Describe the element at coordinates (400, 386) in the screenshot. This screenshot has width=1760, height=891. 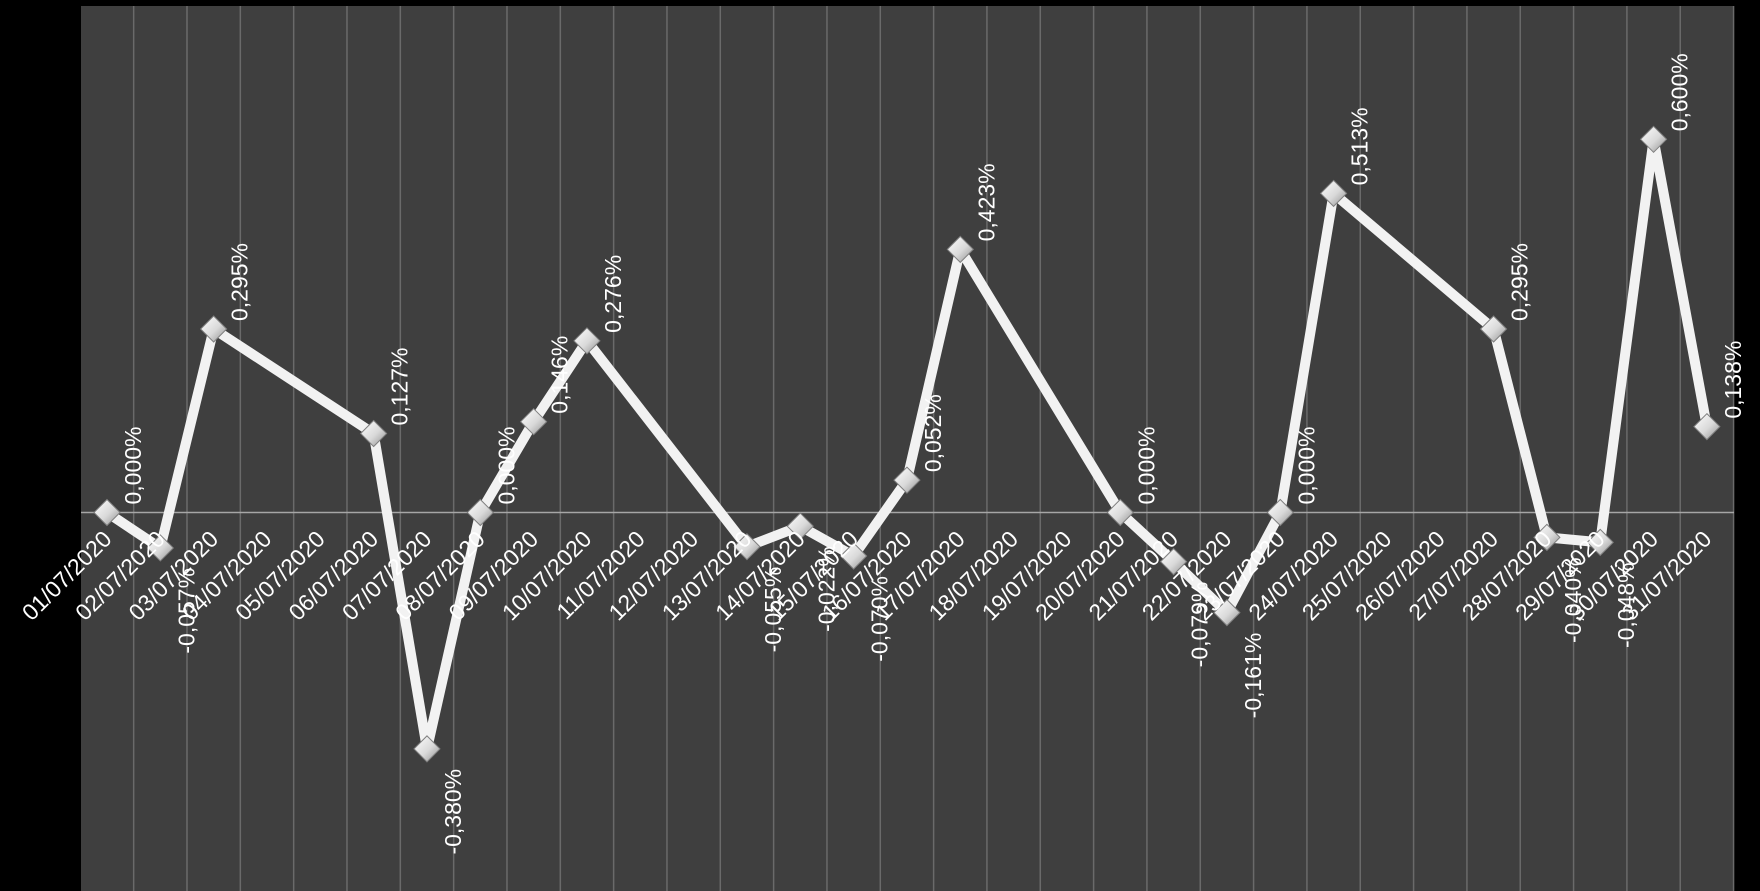
I see `data-label: 0,127%` at that location.